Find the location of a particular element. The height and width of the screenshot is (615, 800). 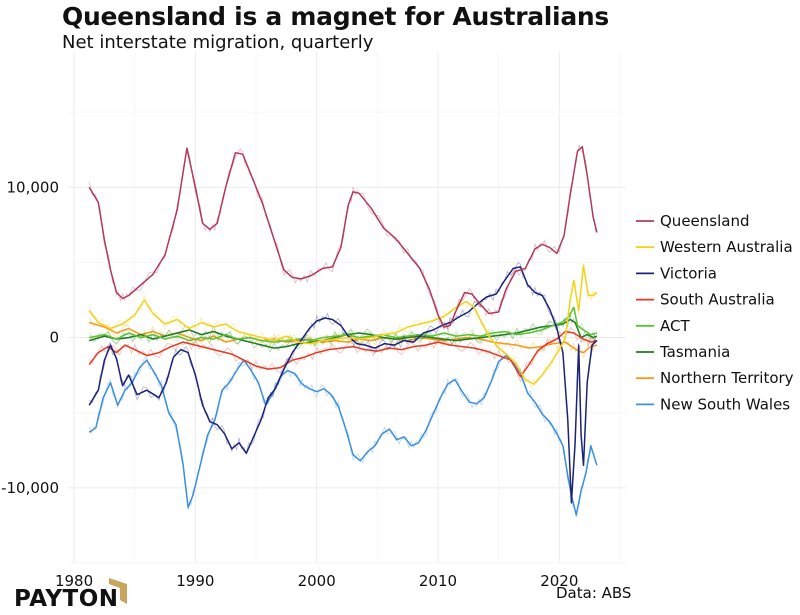

legend-label: South Australia is located at coordinates (717, 300).